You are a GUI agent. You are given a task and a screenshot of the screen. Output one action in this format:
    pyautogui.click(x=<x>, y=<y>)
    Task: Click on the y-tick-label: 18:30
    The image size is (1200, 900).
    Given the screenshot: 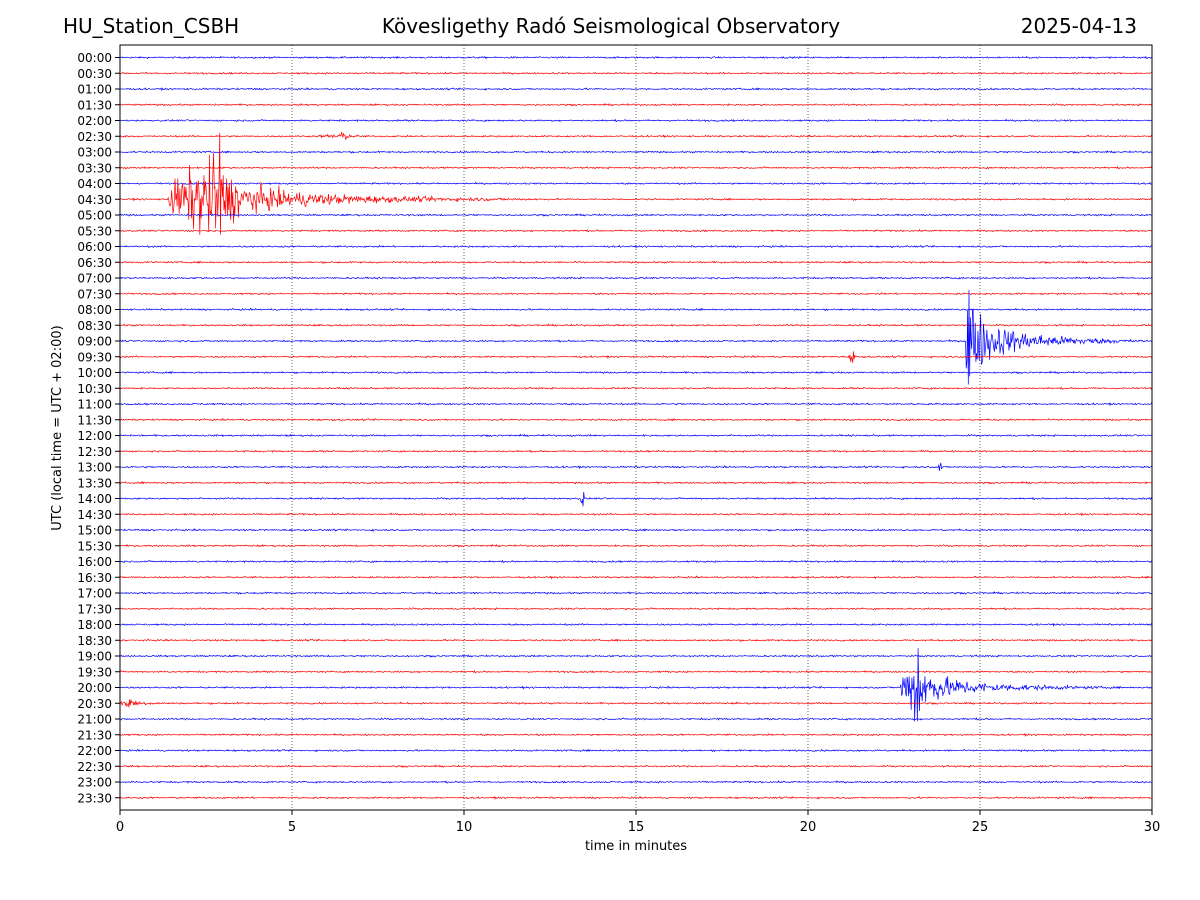 What is the action you would take?
    pyautogui.click(x=94, y=641)
    